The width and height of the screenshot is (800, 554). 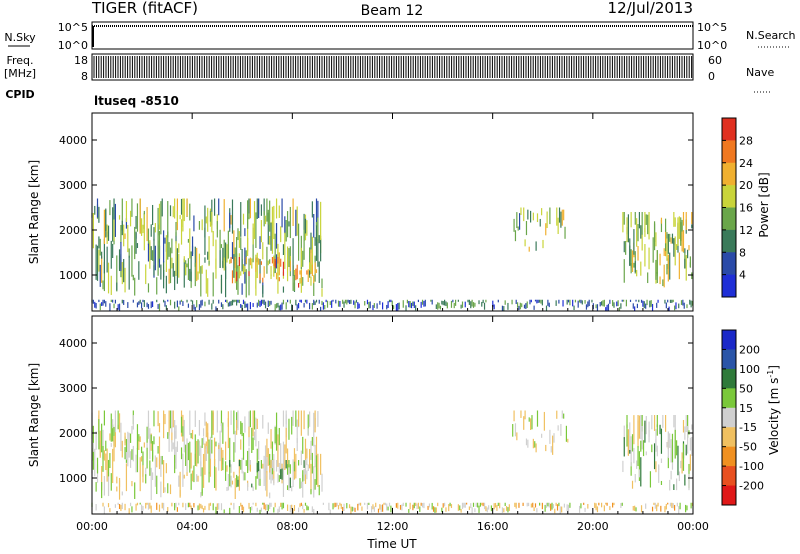 What do you see at coordinates (749, 369) in the screenshot?
I see `velocity-colorbar-tick-label: 100` at bounding box center [749, 369].